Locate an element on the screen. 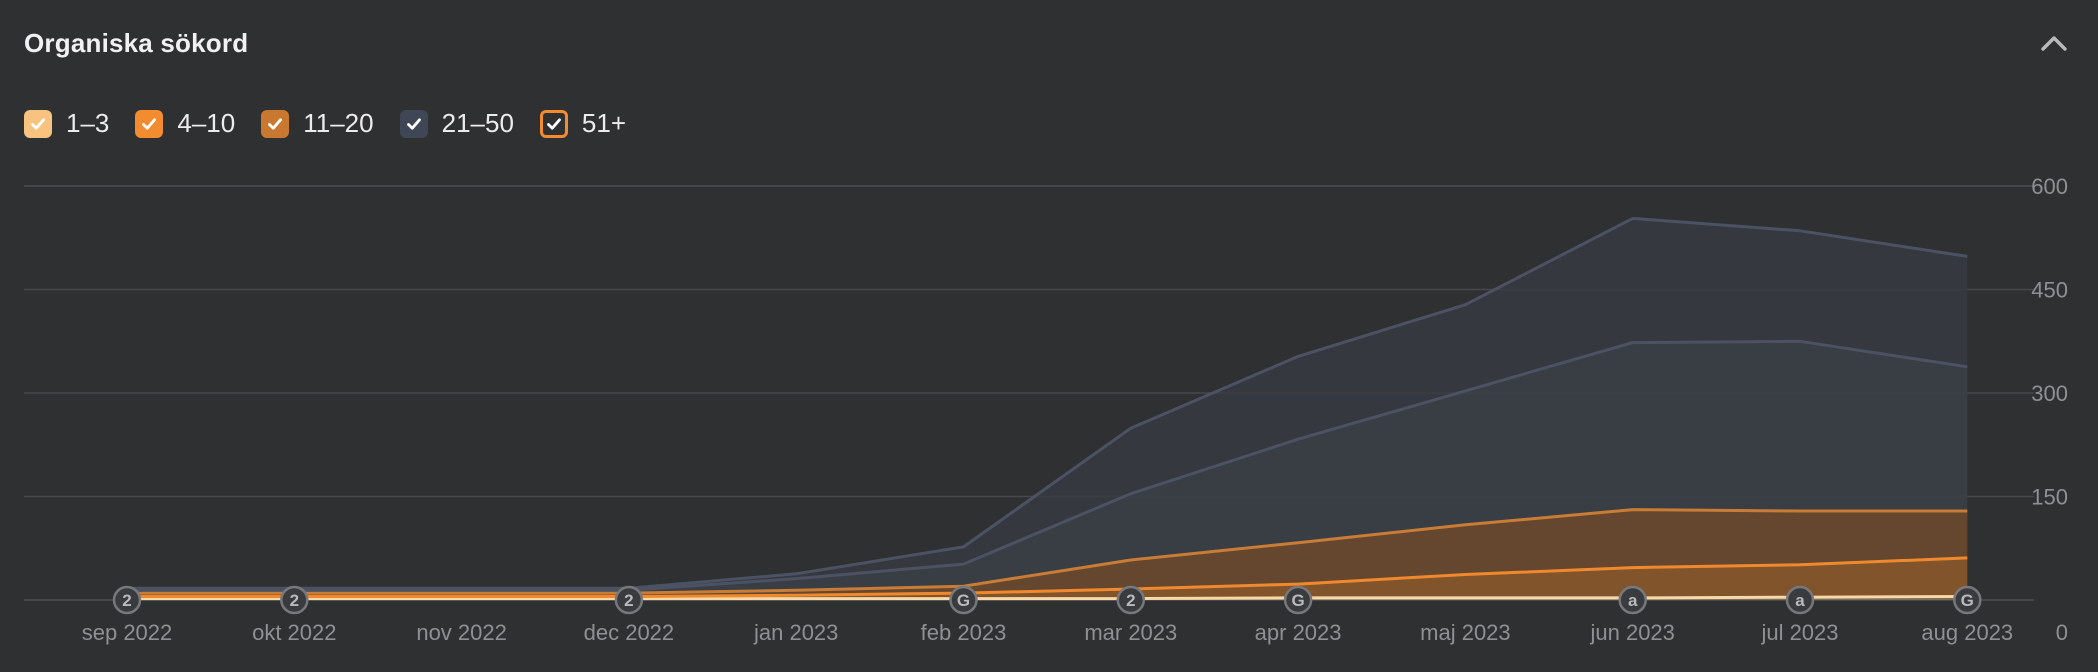 The image size is (2098, 672). x-tick-label: maj 2023 is located at coordinates (1465, 632).